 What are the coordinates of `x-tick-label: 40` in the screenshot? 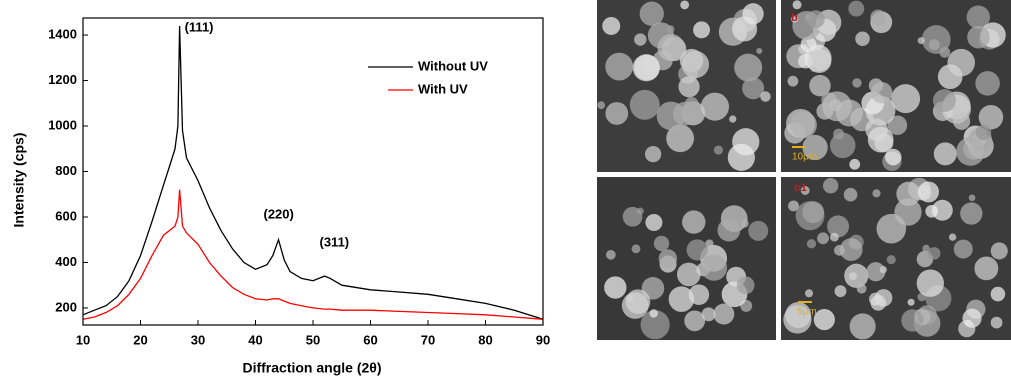 It's located at (255, 339).